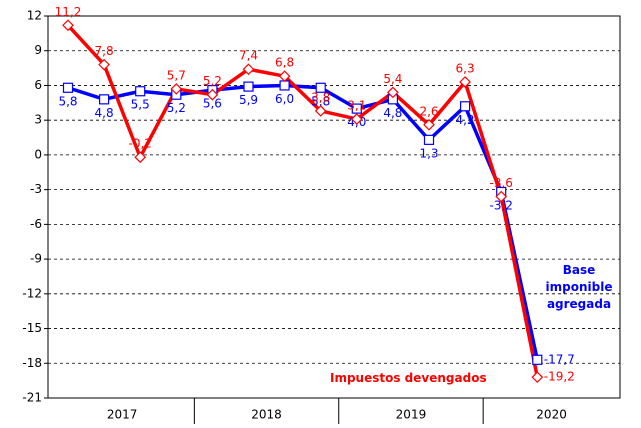 The width and height of the screenshot is (641, 428). Describe the element at coordinates (428, 153) in the screenshot. I see `data-label: 1,3` at that location.